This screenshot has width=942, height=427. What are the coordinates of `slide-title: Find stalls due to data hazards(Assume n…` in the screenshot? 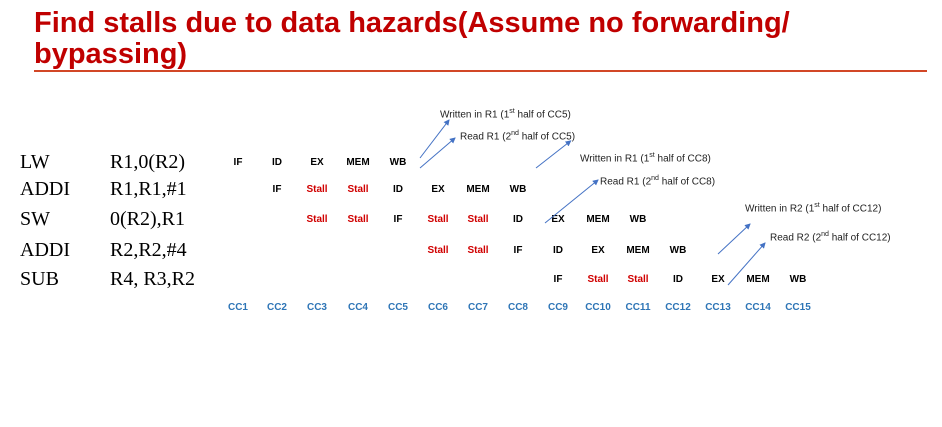 It's located at (412, 38).